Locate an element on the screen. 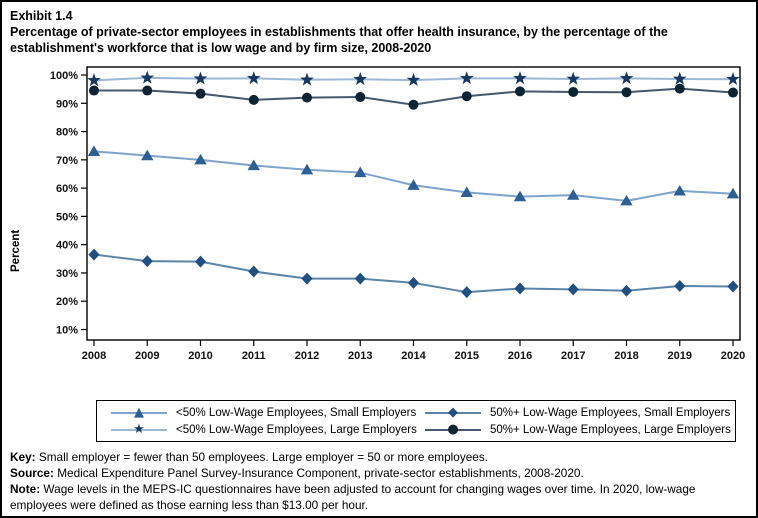 The height and width of the screenshot is (518, 758). y-tick-label: 100% is located at coordinates (64, 76).